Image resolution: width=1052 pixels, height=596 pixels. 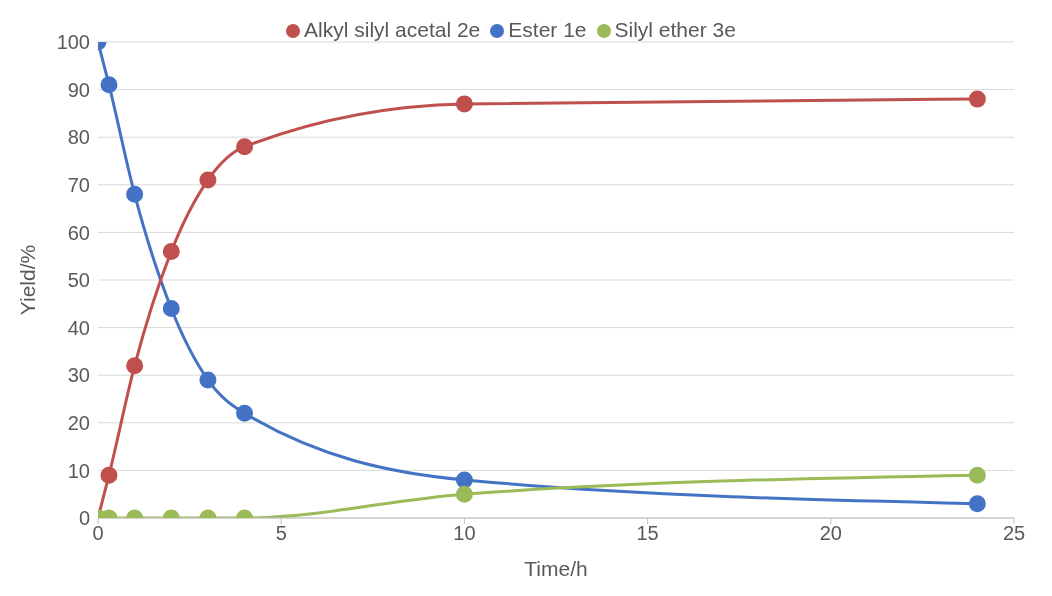 What do you see at coordinates (675, 29) in the screenshot?
I see `legend-label: Silyl ether 3e` at bounding box center [675, 29].